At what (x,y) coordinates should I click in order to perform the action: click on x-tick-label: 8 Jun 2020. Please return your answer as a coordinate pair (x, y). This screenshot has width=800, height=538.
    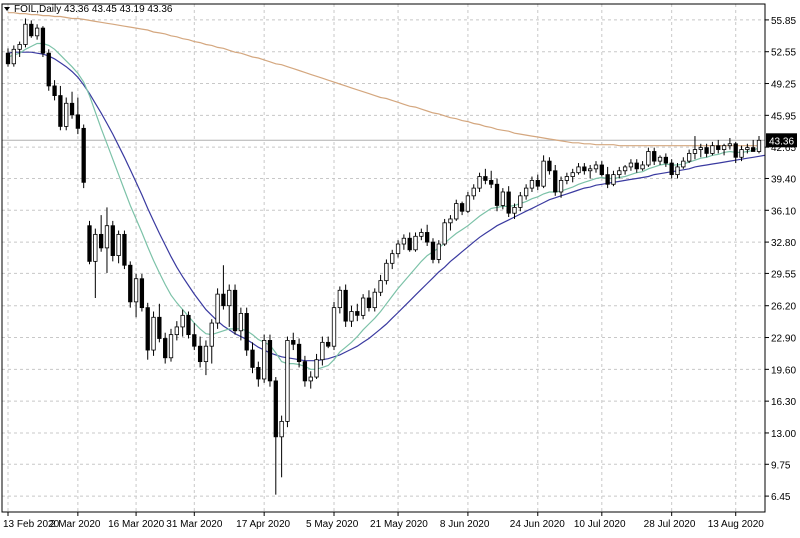
    Looking at the image, I should click on (465, 524).